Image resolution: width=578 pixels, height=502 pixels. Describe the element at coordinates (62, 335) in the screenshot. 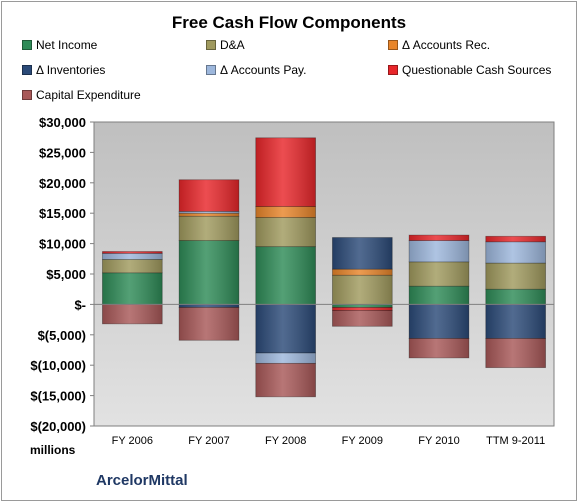

I see `y-tick-label: $(5,000)` at that location.